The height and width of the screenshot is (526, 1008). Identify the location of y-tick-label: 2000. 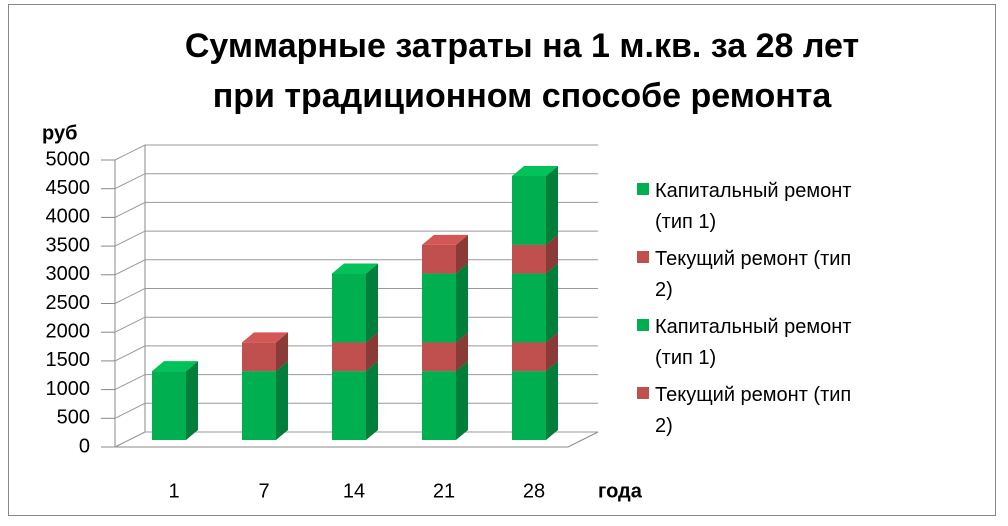
(68, 331).